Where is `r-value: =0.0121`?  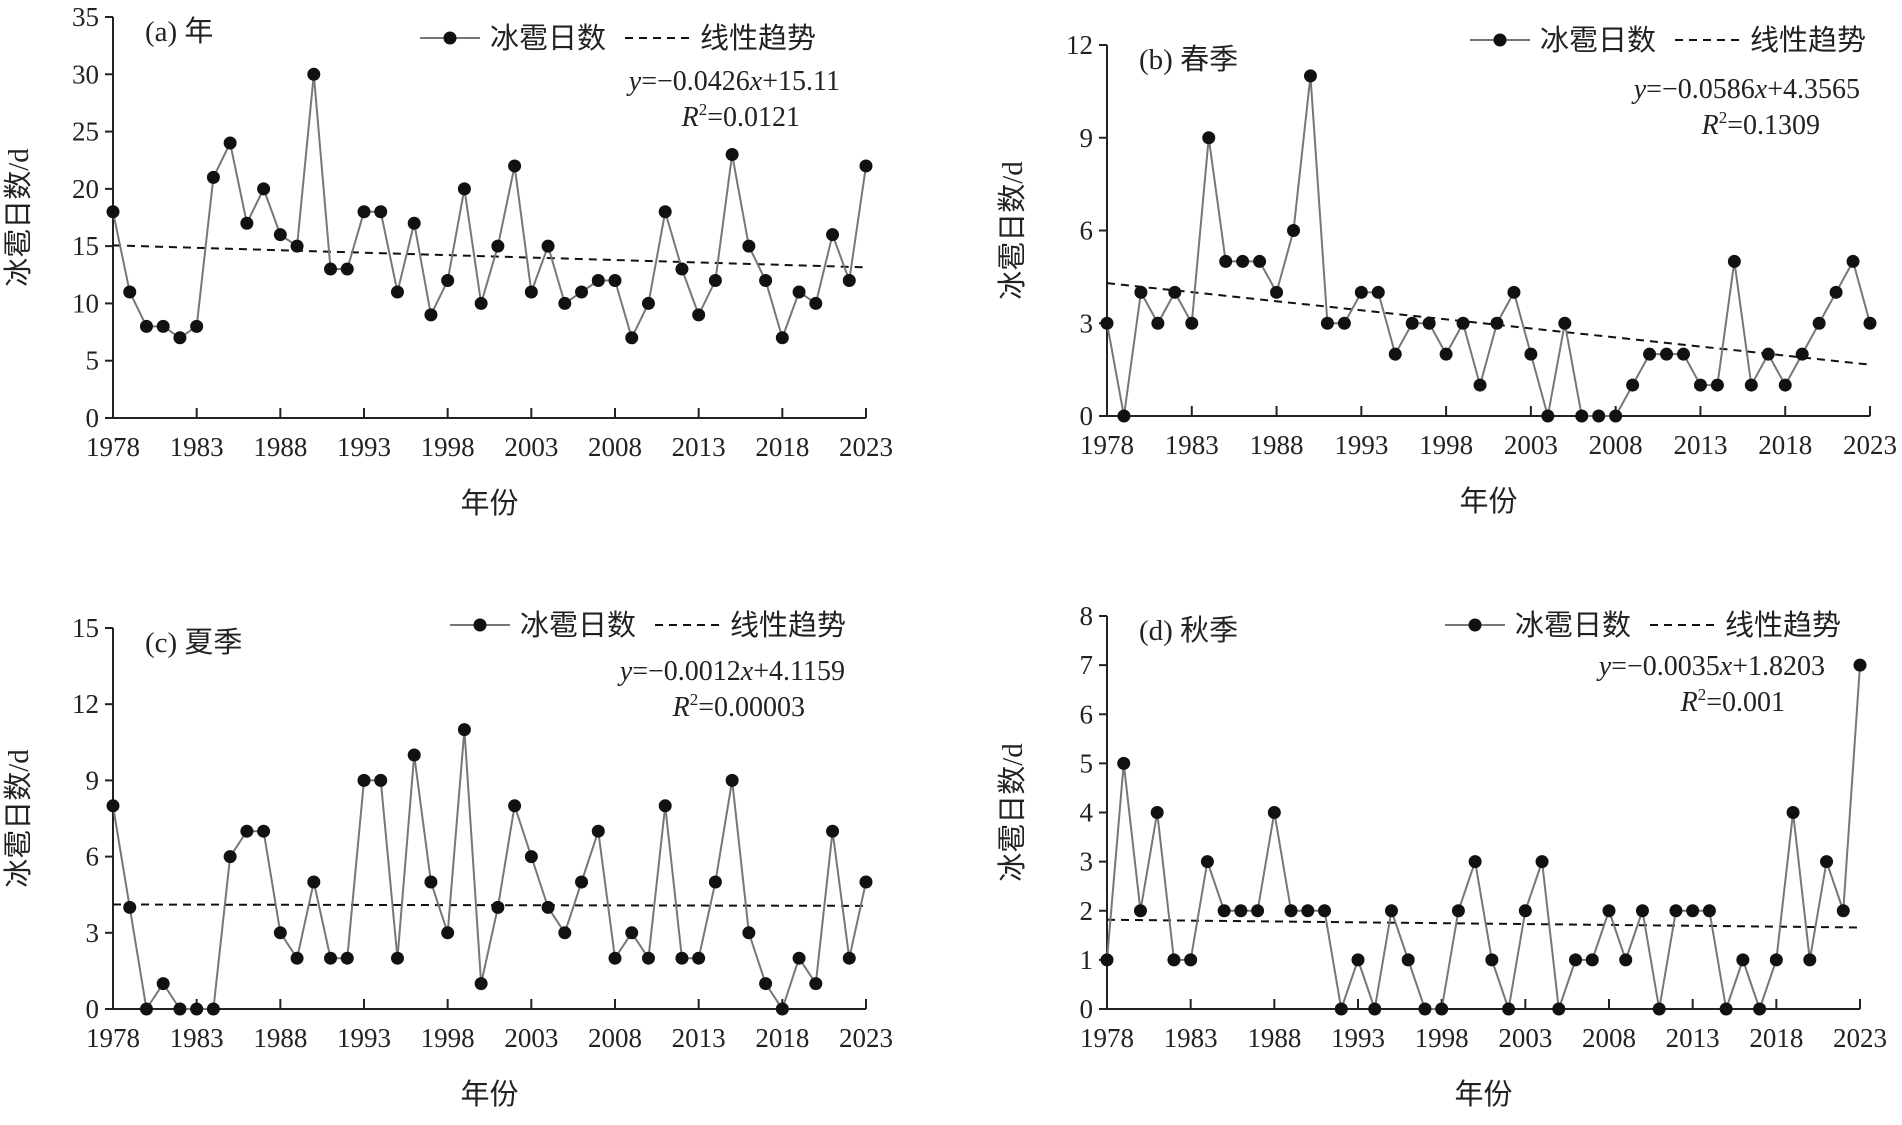 r-value: =0.0121 is located at coordinates (753, 117).